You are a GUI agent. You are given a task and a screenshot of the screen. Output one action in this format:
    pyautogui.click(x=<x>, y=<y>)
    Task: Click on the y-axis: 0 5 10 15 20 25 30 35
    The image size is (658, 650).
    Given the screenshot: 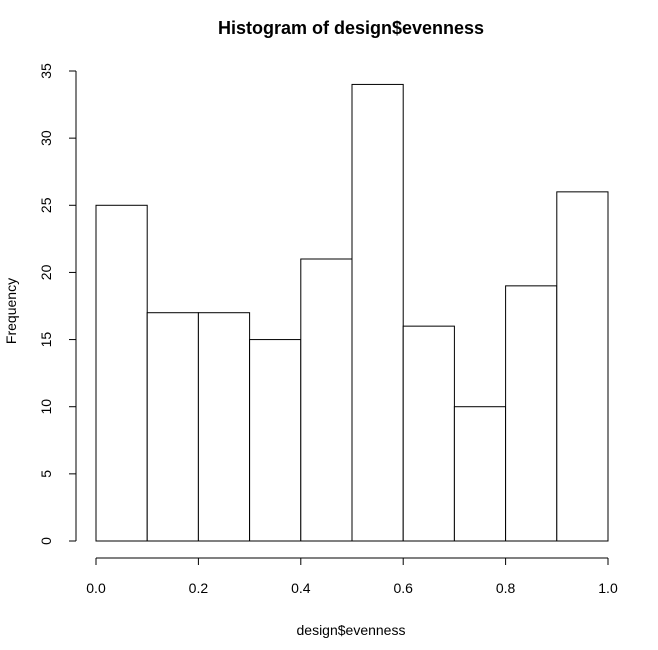 What is the action you would take?
    pyautogui.click(x=57, y=304)
    